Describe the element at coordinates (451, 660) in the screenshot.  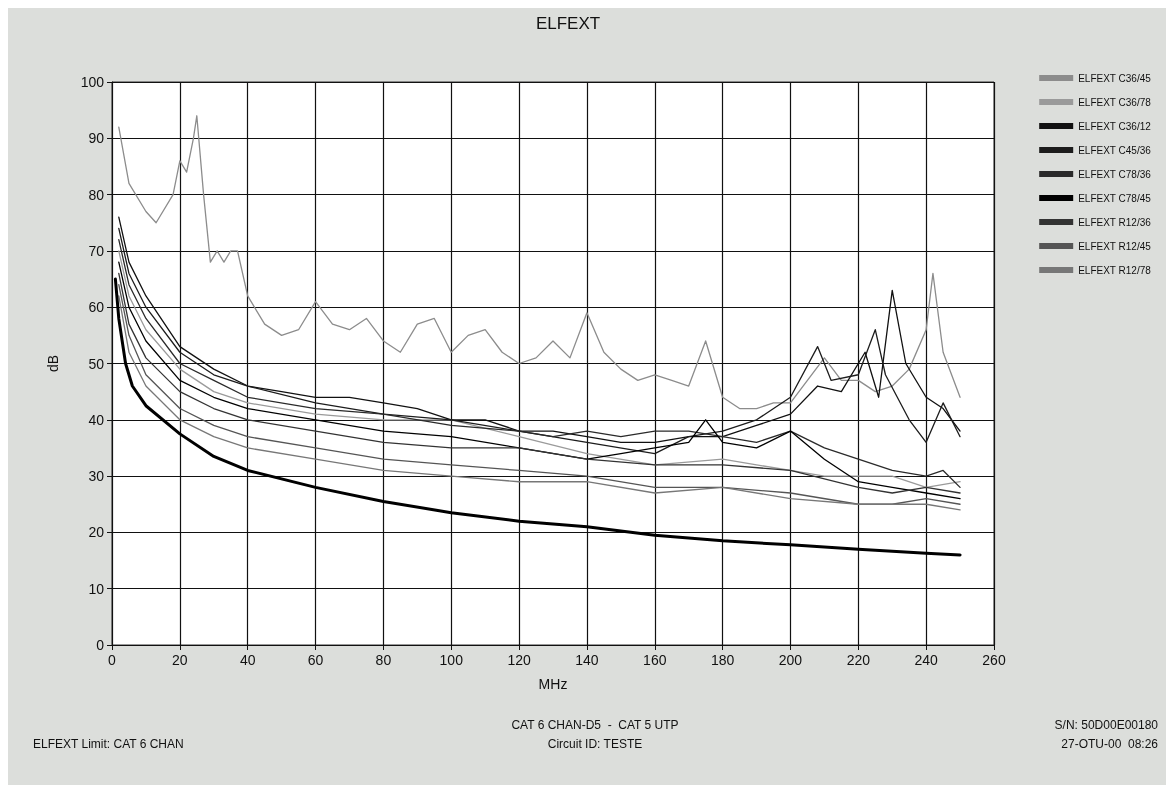
I see `x-tick-label: 100` at that location.